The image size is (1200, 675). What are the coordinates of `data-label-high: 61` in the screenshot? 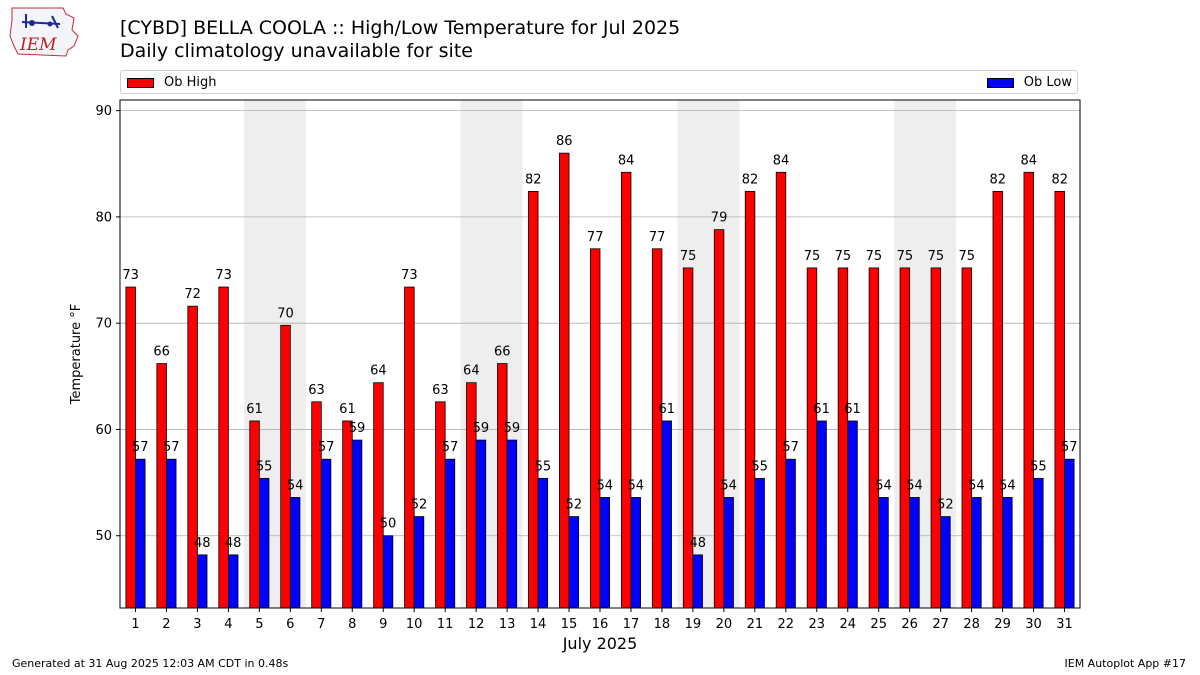 It's located at (254, 409).